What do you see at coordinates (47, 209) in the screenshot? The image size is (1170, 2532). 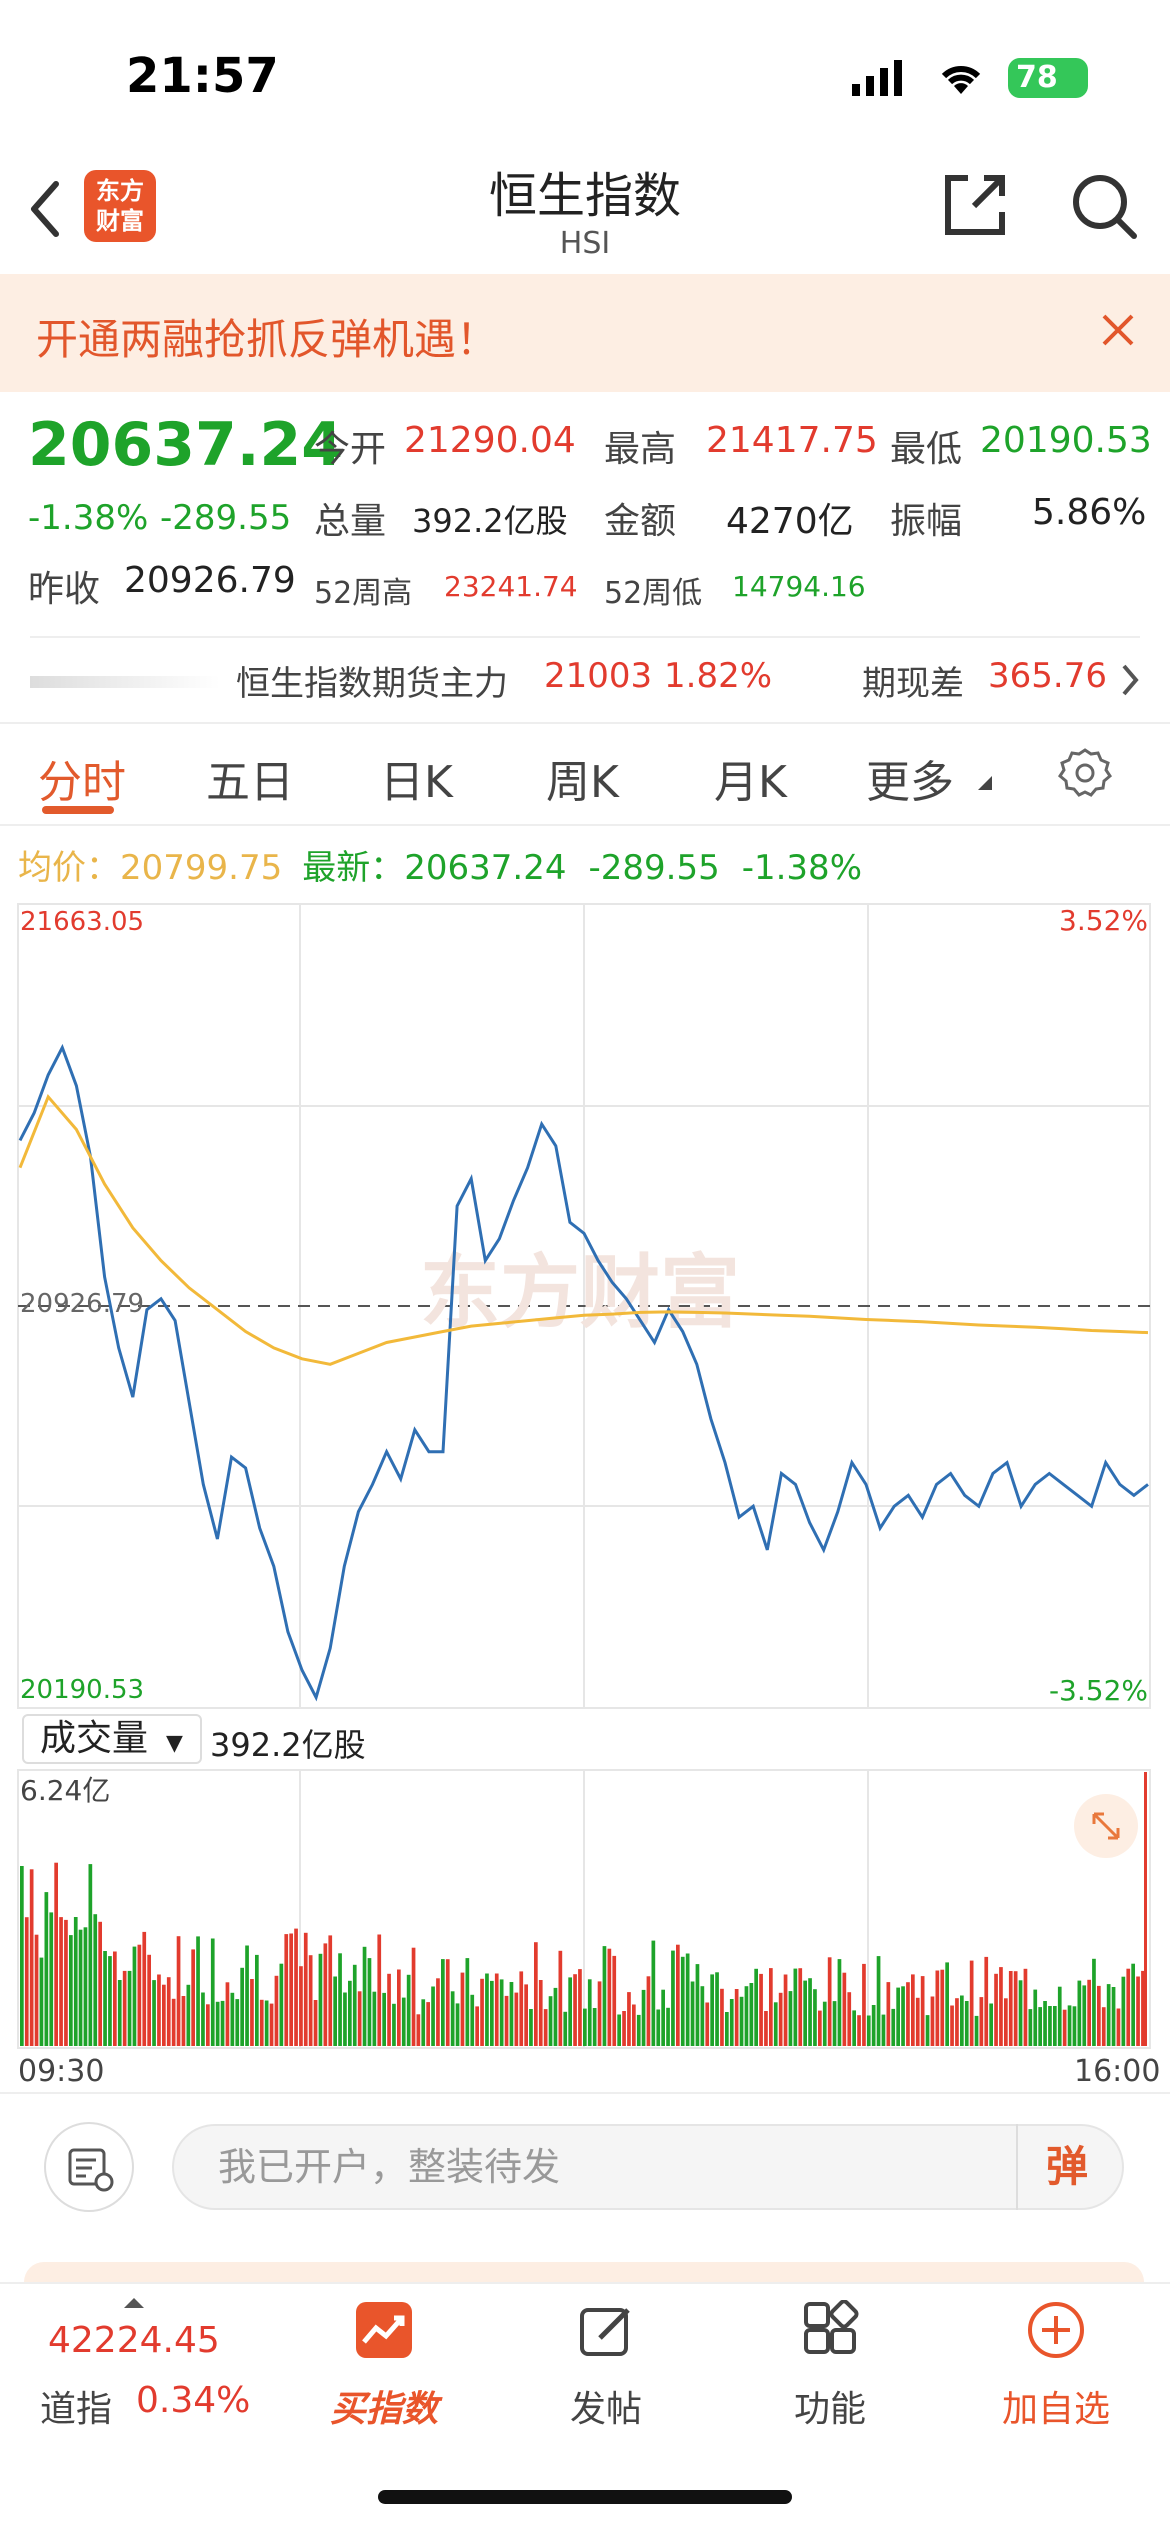 I see `back-icon` at bounding box center [47, 209].